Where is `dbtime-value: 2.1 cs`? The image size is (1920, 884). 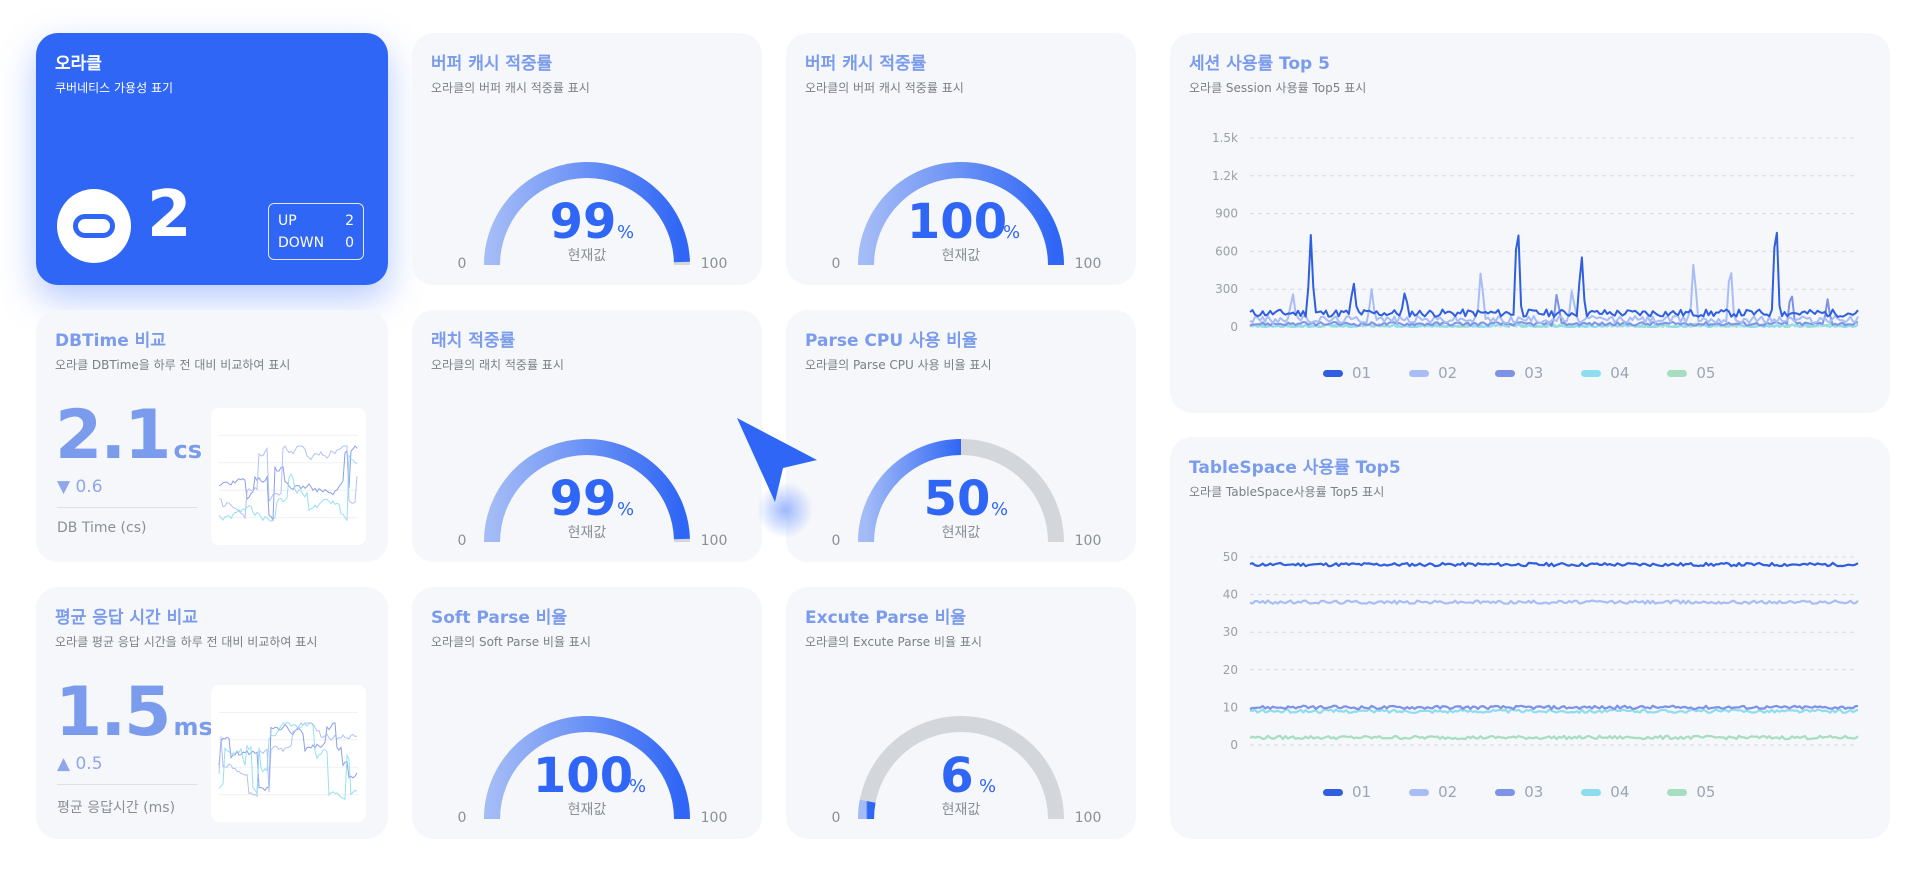
dbtime-value: 2.1 cs is located at coordinates (128, 436).